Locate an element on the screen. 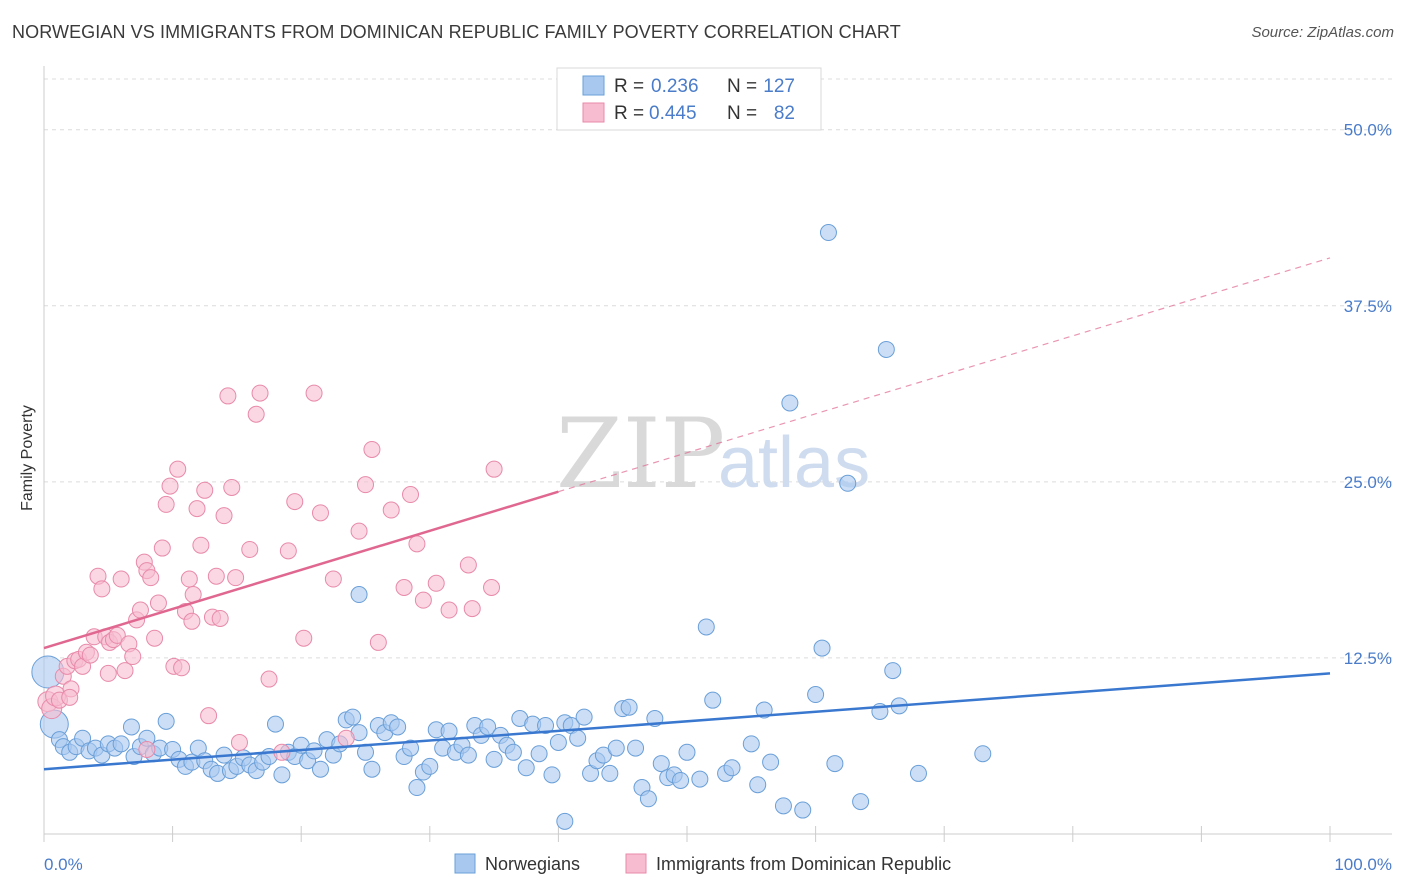 The height and width of the screenshot is (892, 1406). chart-source: Source: ZipAtlas.com is located at coordinates (1322, 32).